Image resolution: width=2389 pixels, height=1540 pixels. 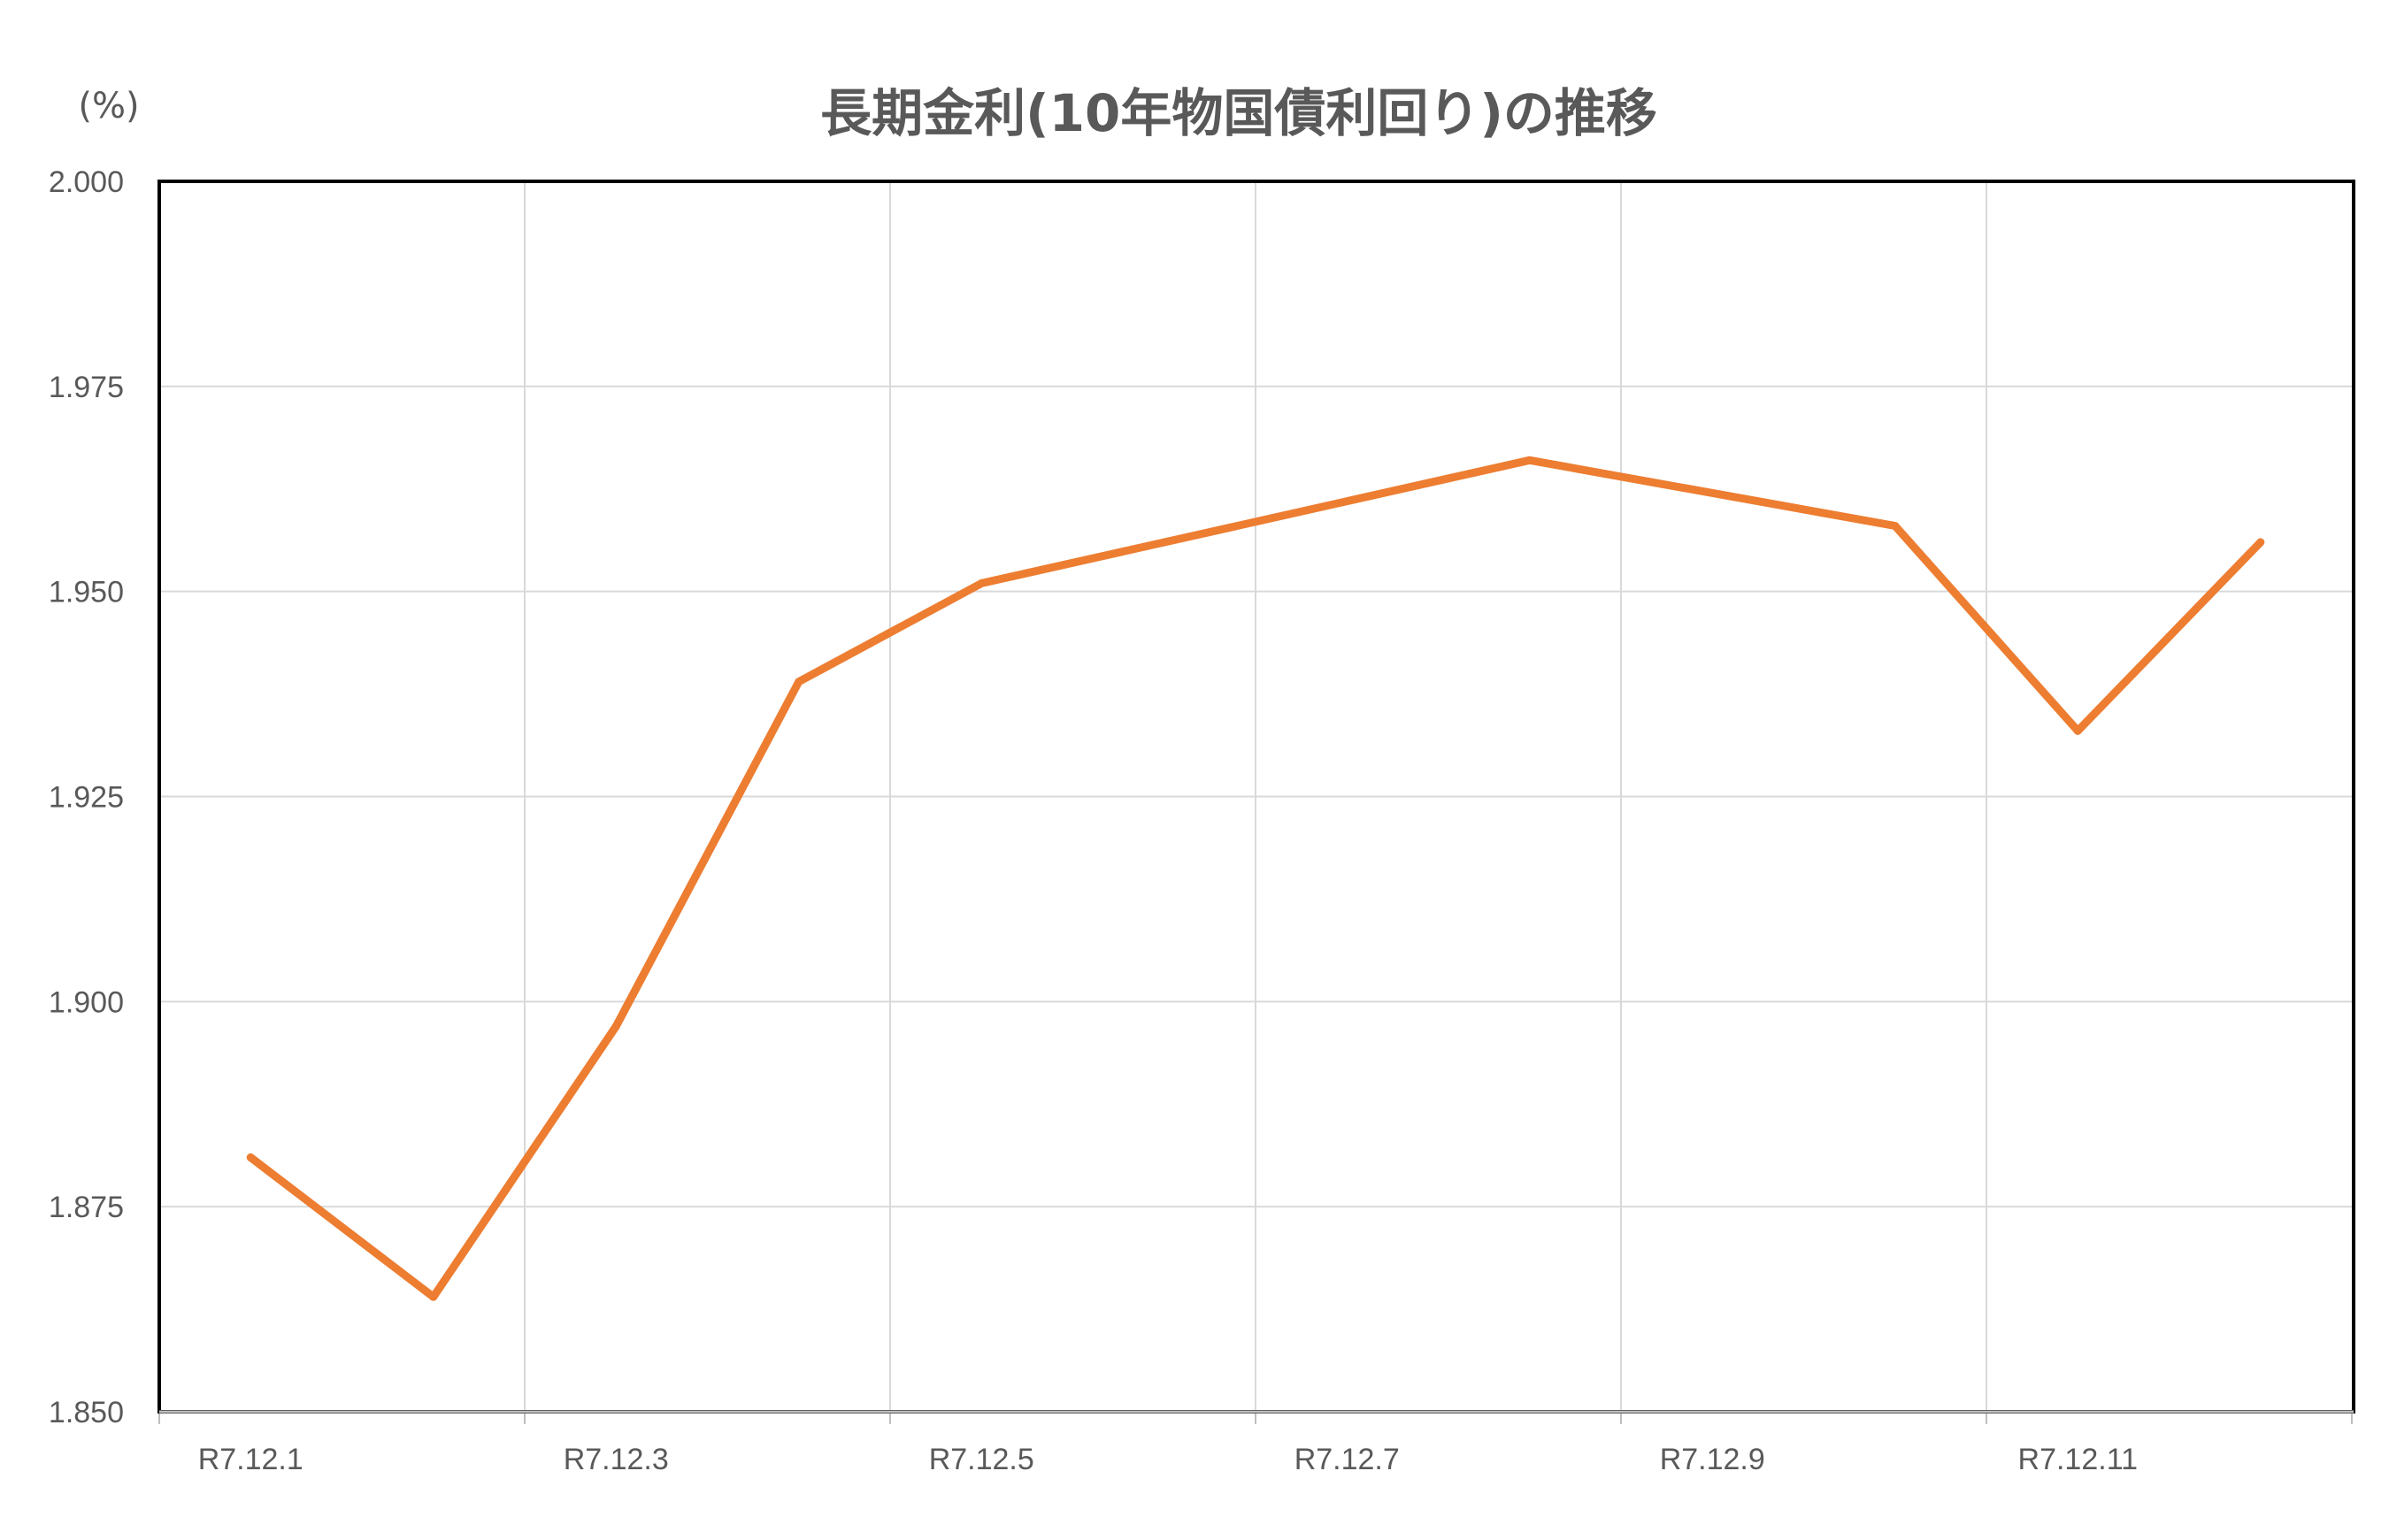 I want to click on y-tick-label: 1.975, so click(x=87, y=387).